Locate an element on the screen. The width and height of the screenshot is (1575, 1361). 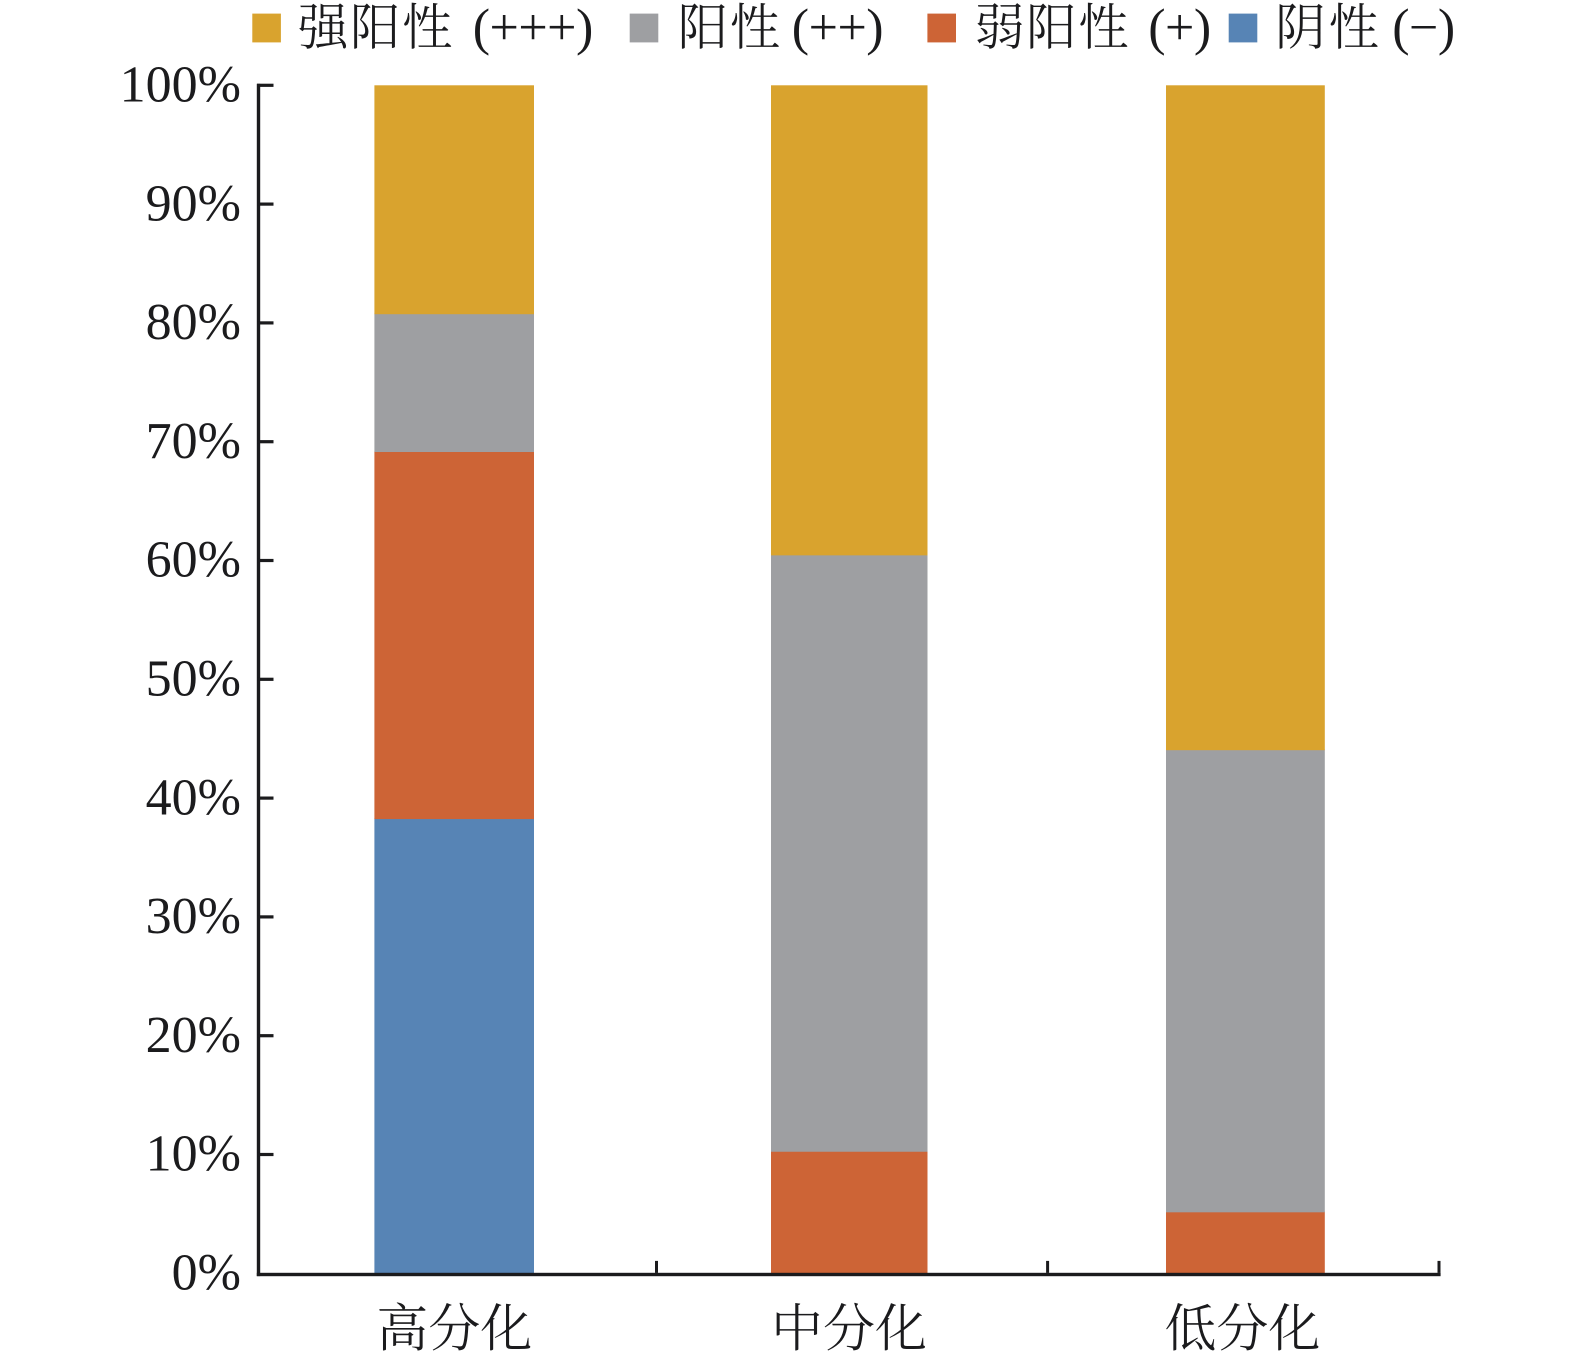
svg-text: 50% is located at coordinates (193, 679).